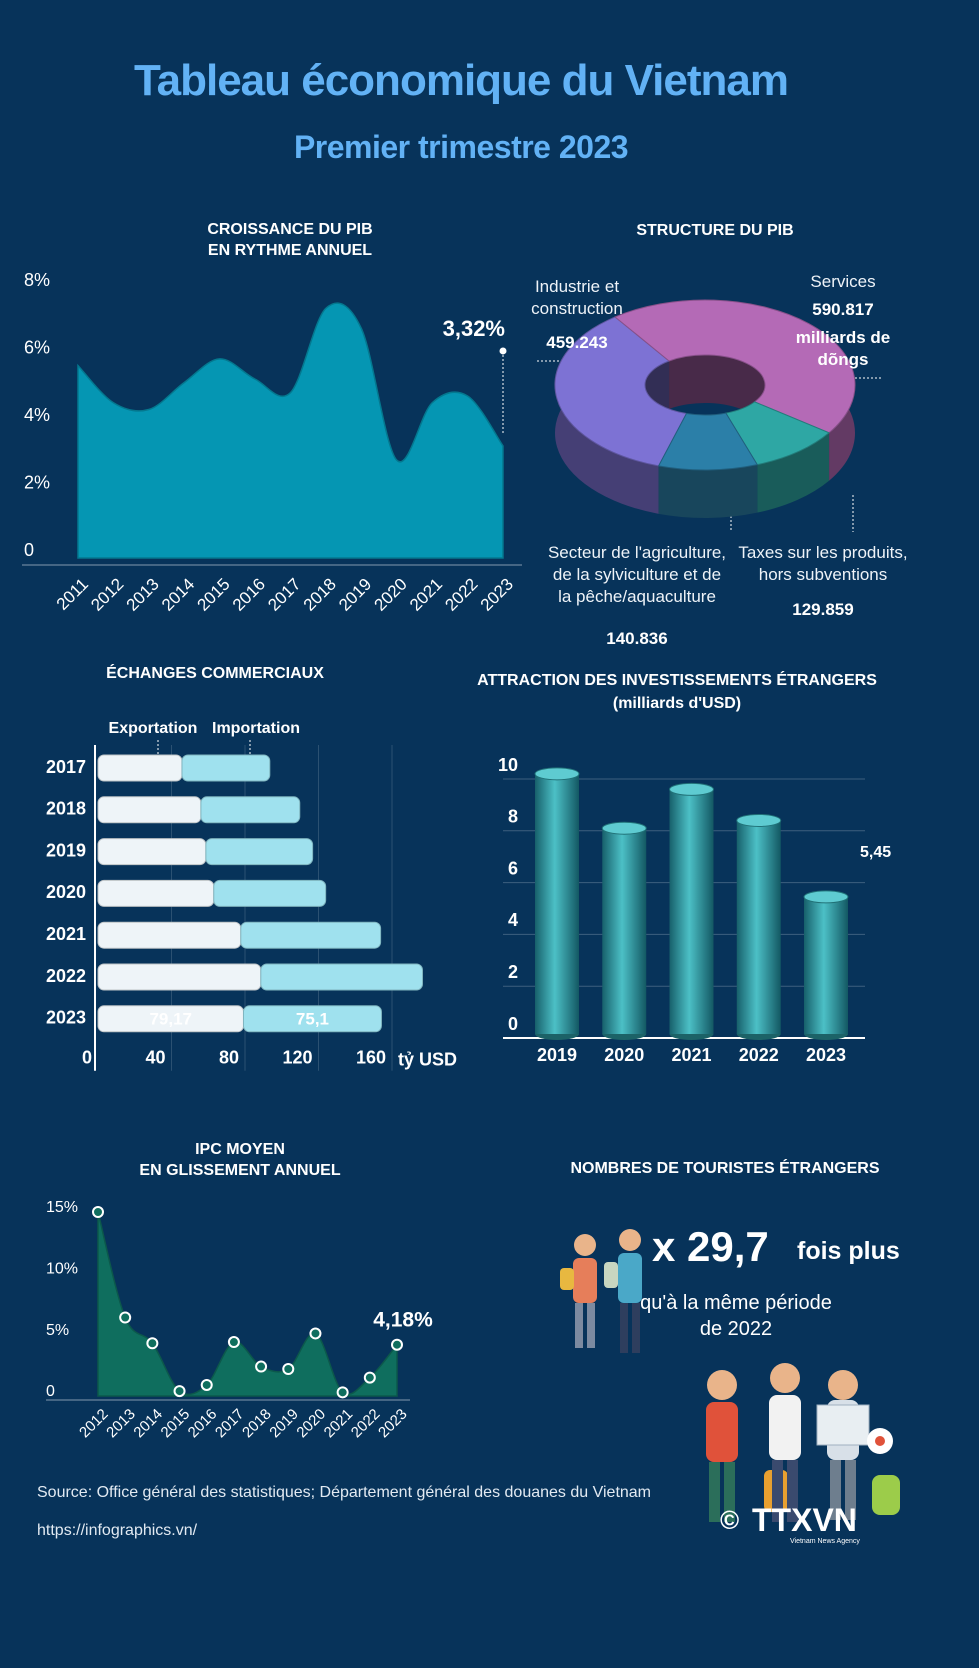 This screenshot has width=979, height=1668. What do you see at coordinates (503, 351) in the screenshot?
I see `annotation-dot` at bounding box center [503, 351].